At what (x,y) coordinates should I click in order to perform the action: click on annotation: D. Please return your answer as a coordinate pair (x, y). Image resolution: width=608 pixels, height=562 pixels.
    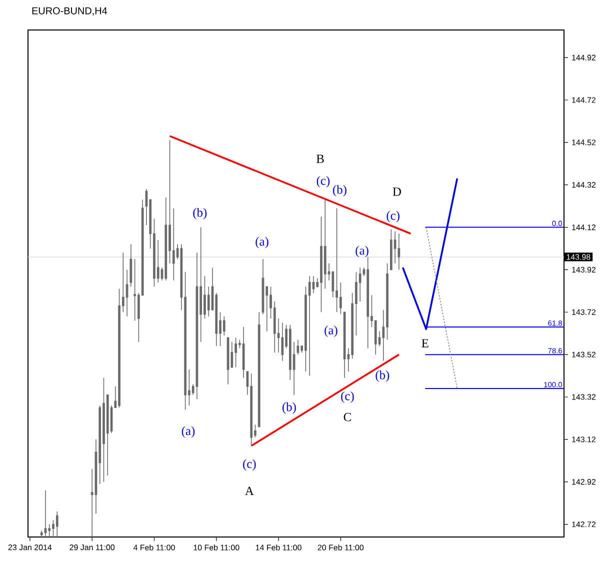
    Looking at the image, I should click on (396, 192).